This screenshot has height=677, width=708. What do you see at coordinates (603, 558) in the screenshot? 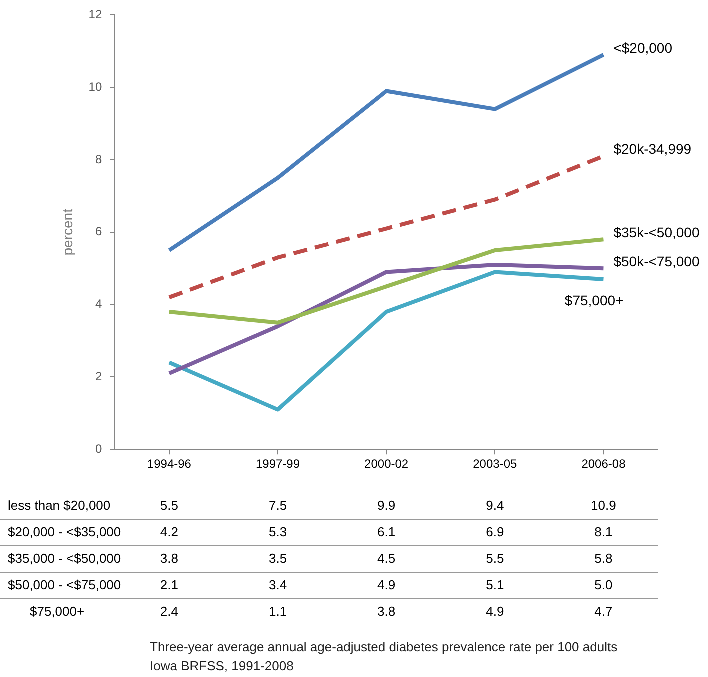
I see `data-label: 5.8` at bounding box center [603, 558].